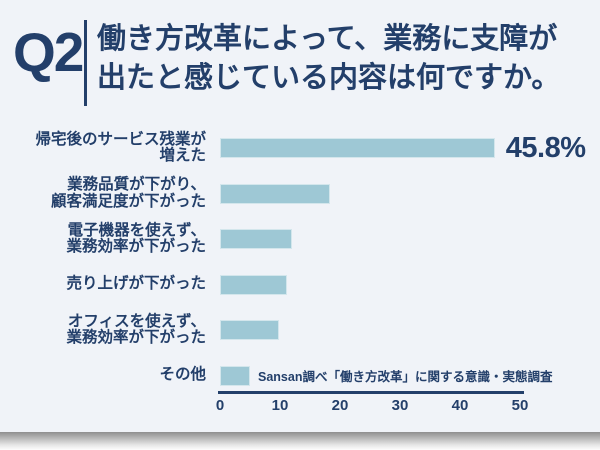 This screenshot has width=600, height=450. Describe the element at coordinates (300, 239) in the screenshot. I see `chart-row: 電子機器を使えず、 業務効率が下がった` at that location.